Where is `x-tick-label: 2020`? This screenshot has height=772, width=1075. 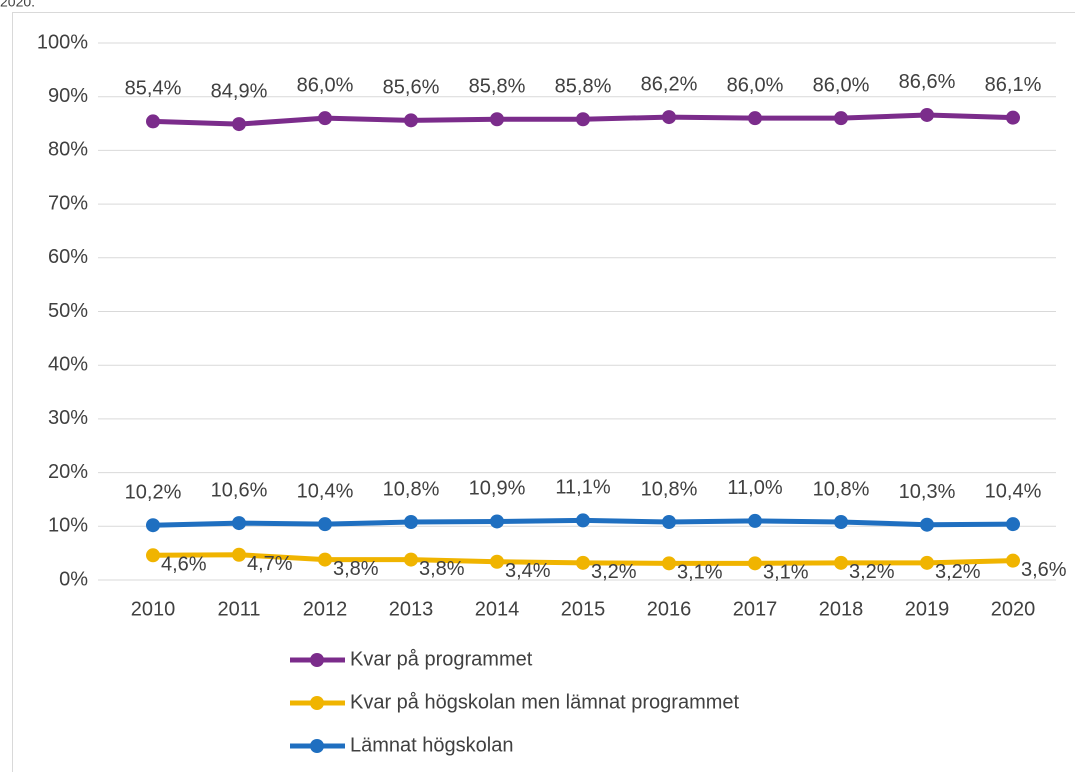 x-tick-label: 2020 is located at coordinates (1013, 609).